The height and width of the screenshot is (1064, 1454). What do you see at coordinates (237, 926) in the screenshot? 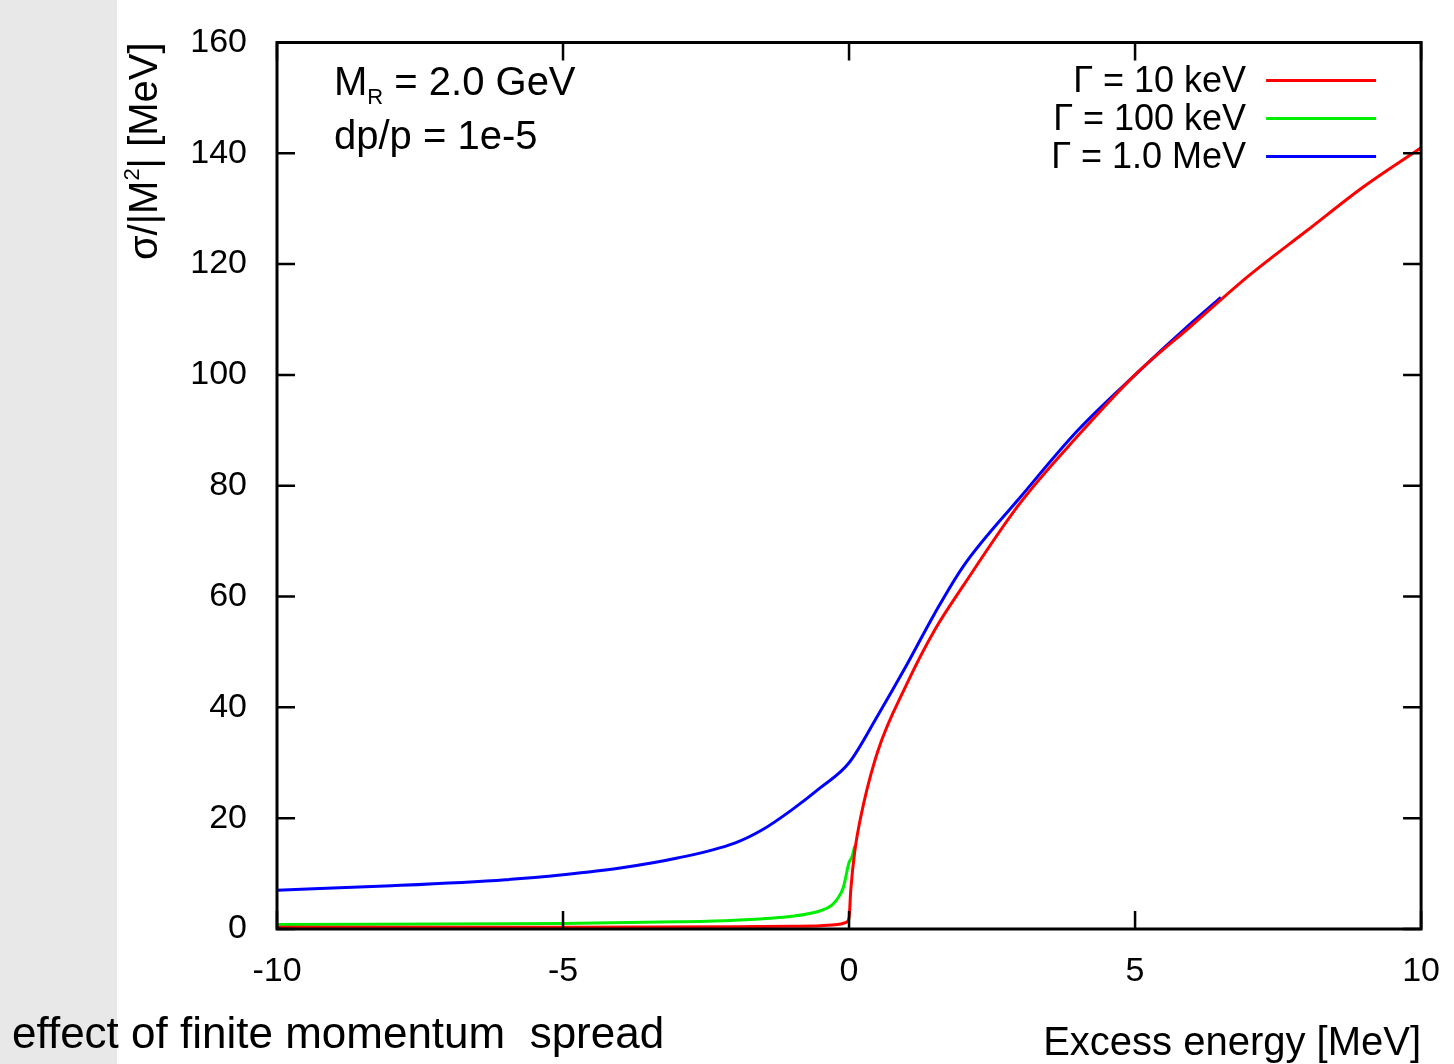
I see `y-tick-label: 0` at bounding box center [237, 926].